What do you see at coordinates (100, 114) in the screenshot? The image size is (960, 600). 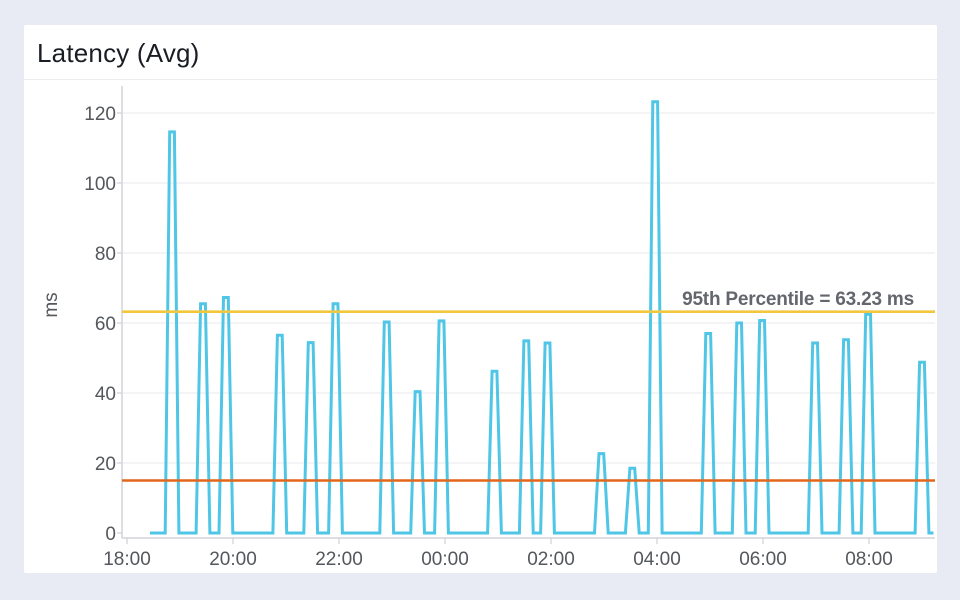 I see `y-tick-label: 120` at bounding box center [100, 114].